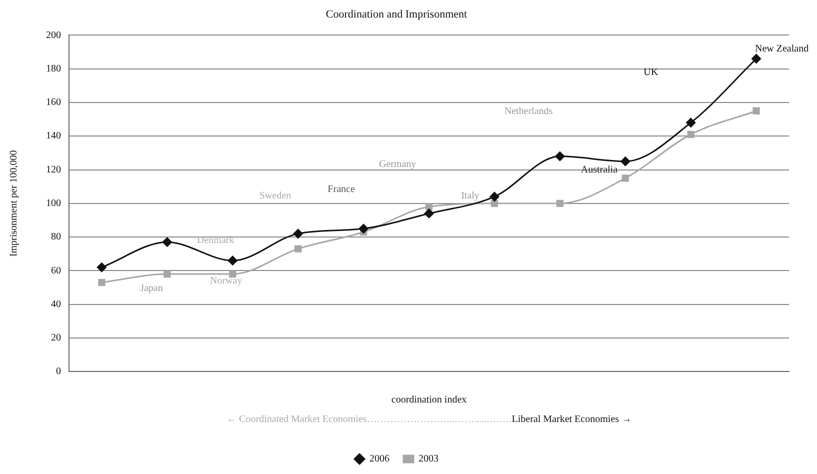 This screenshot has height=474, width=817. I want to click on y-tick-label: 160, so click(53, 102).